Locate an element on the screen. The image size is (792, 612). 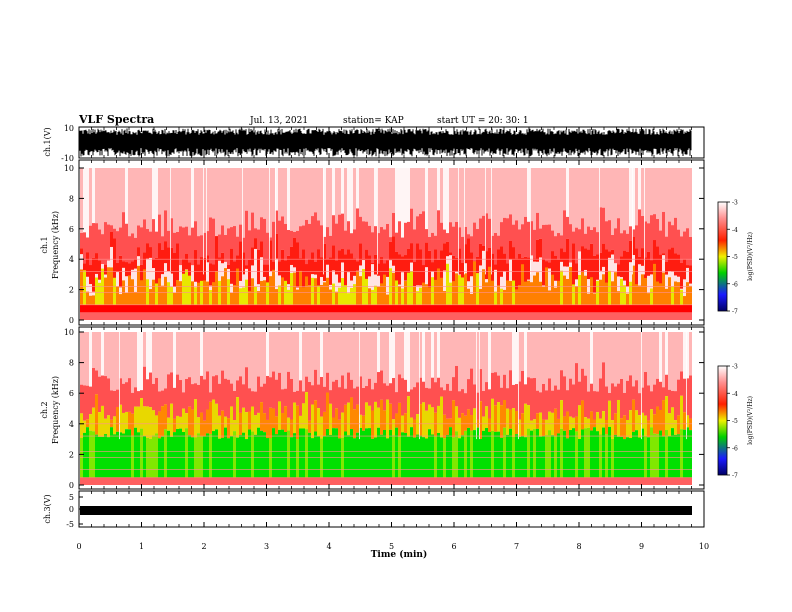
ch2-frequency-tick-label: 0 is located at coordinates (71, 485).